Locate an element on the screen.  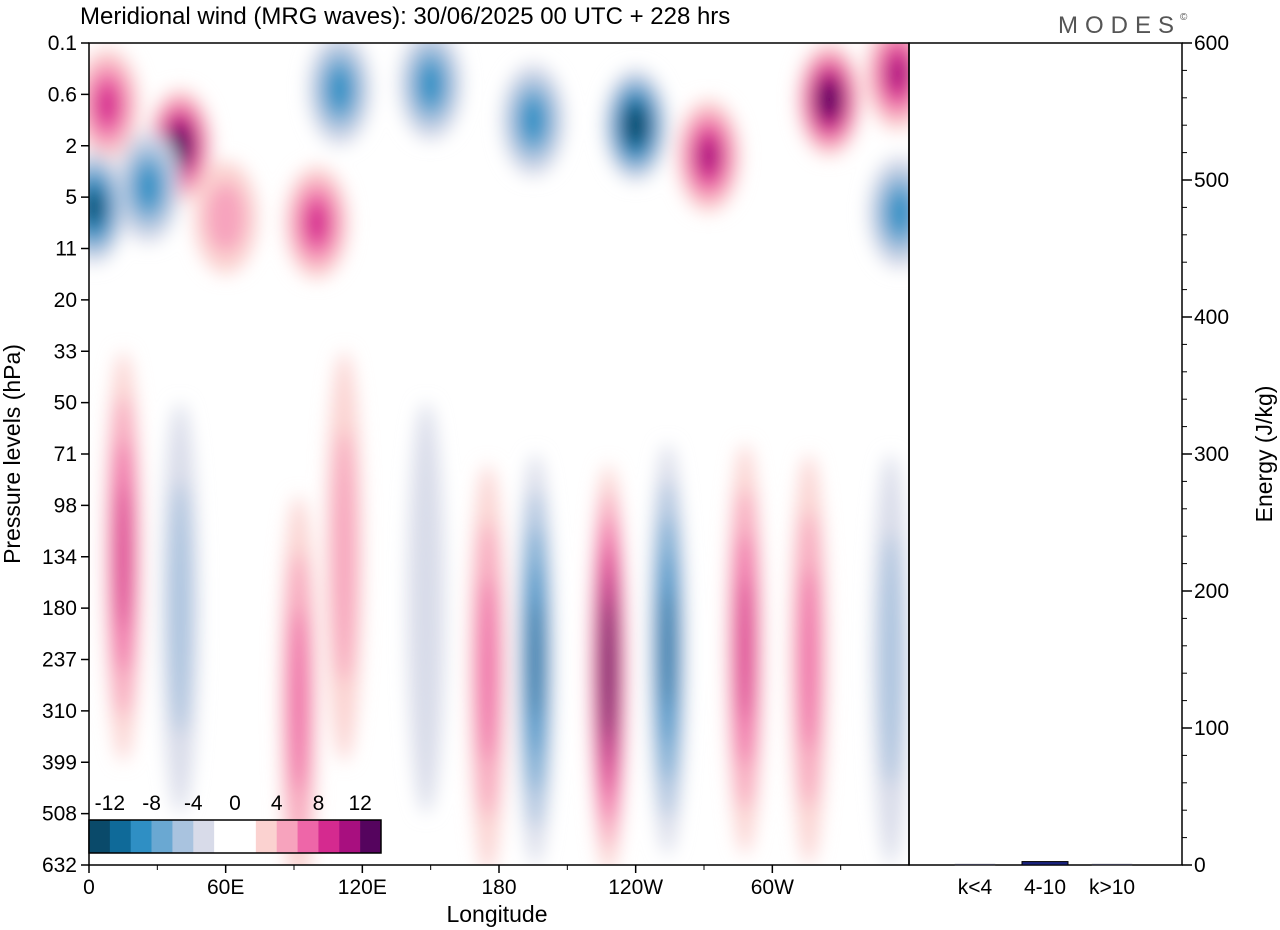
x-tick-label-4: 120W is located at coordinates (635, 887).